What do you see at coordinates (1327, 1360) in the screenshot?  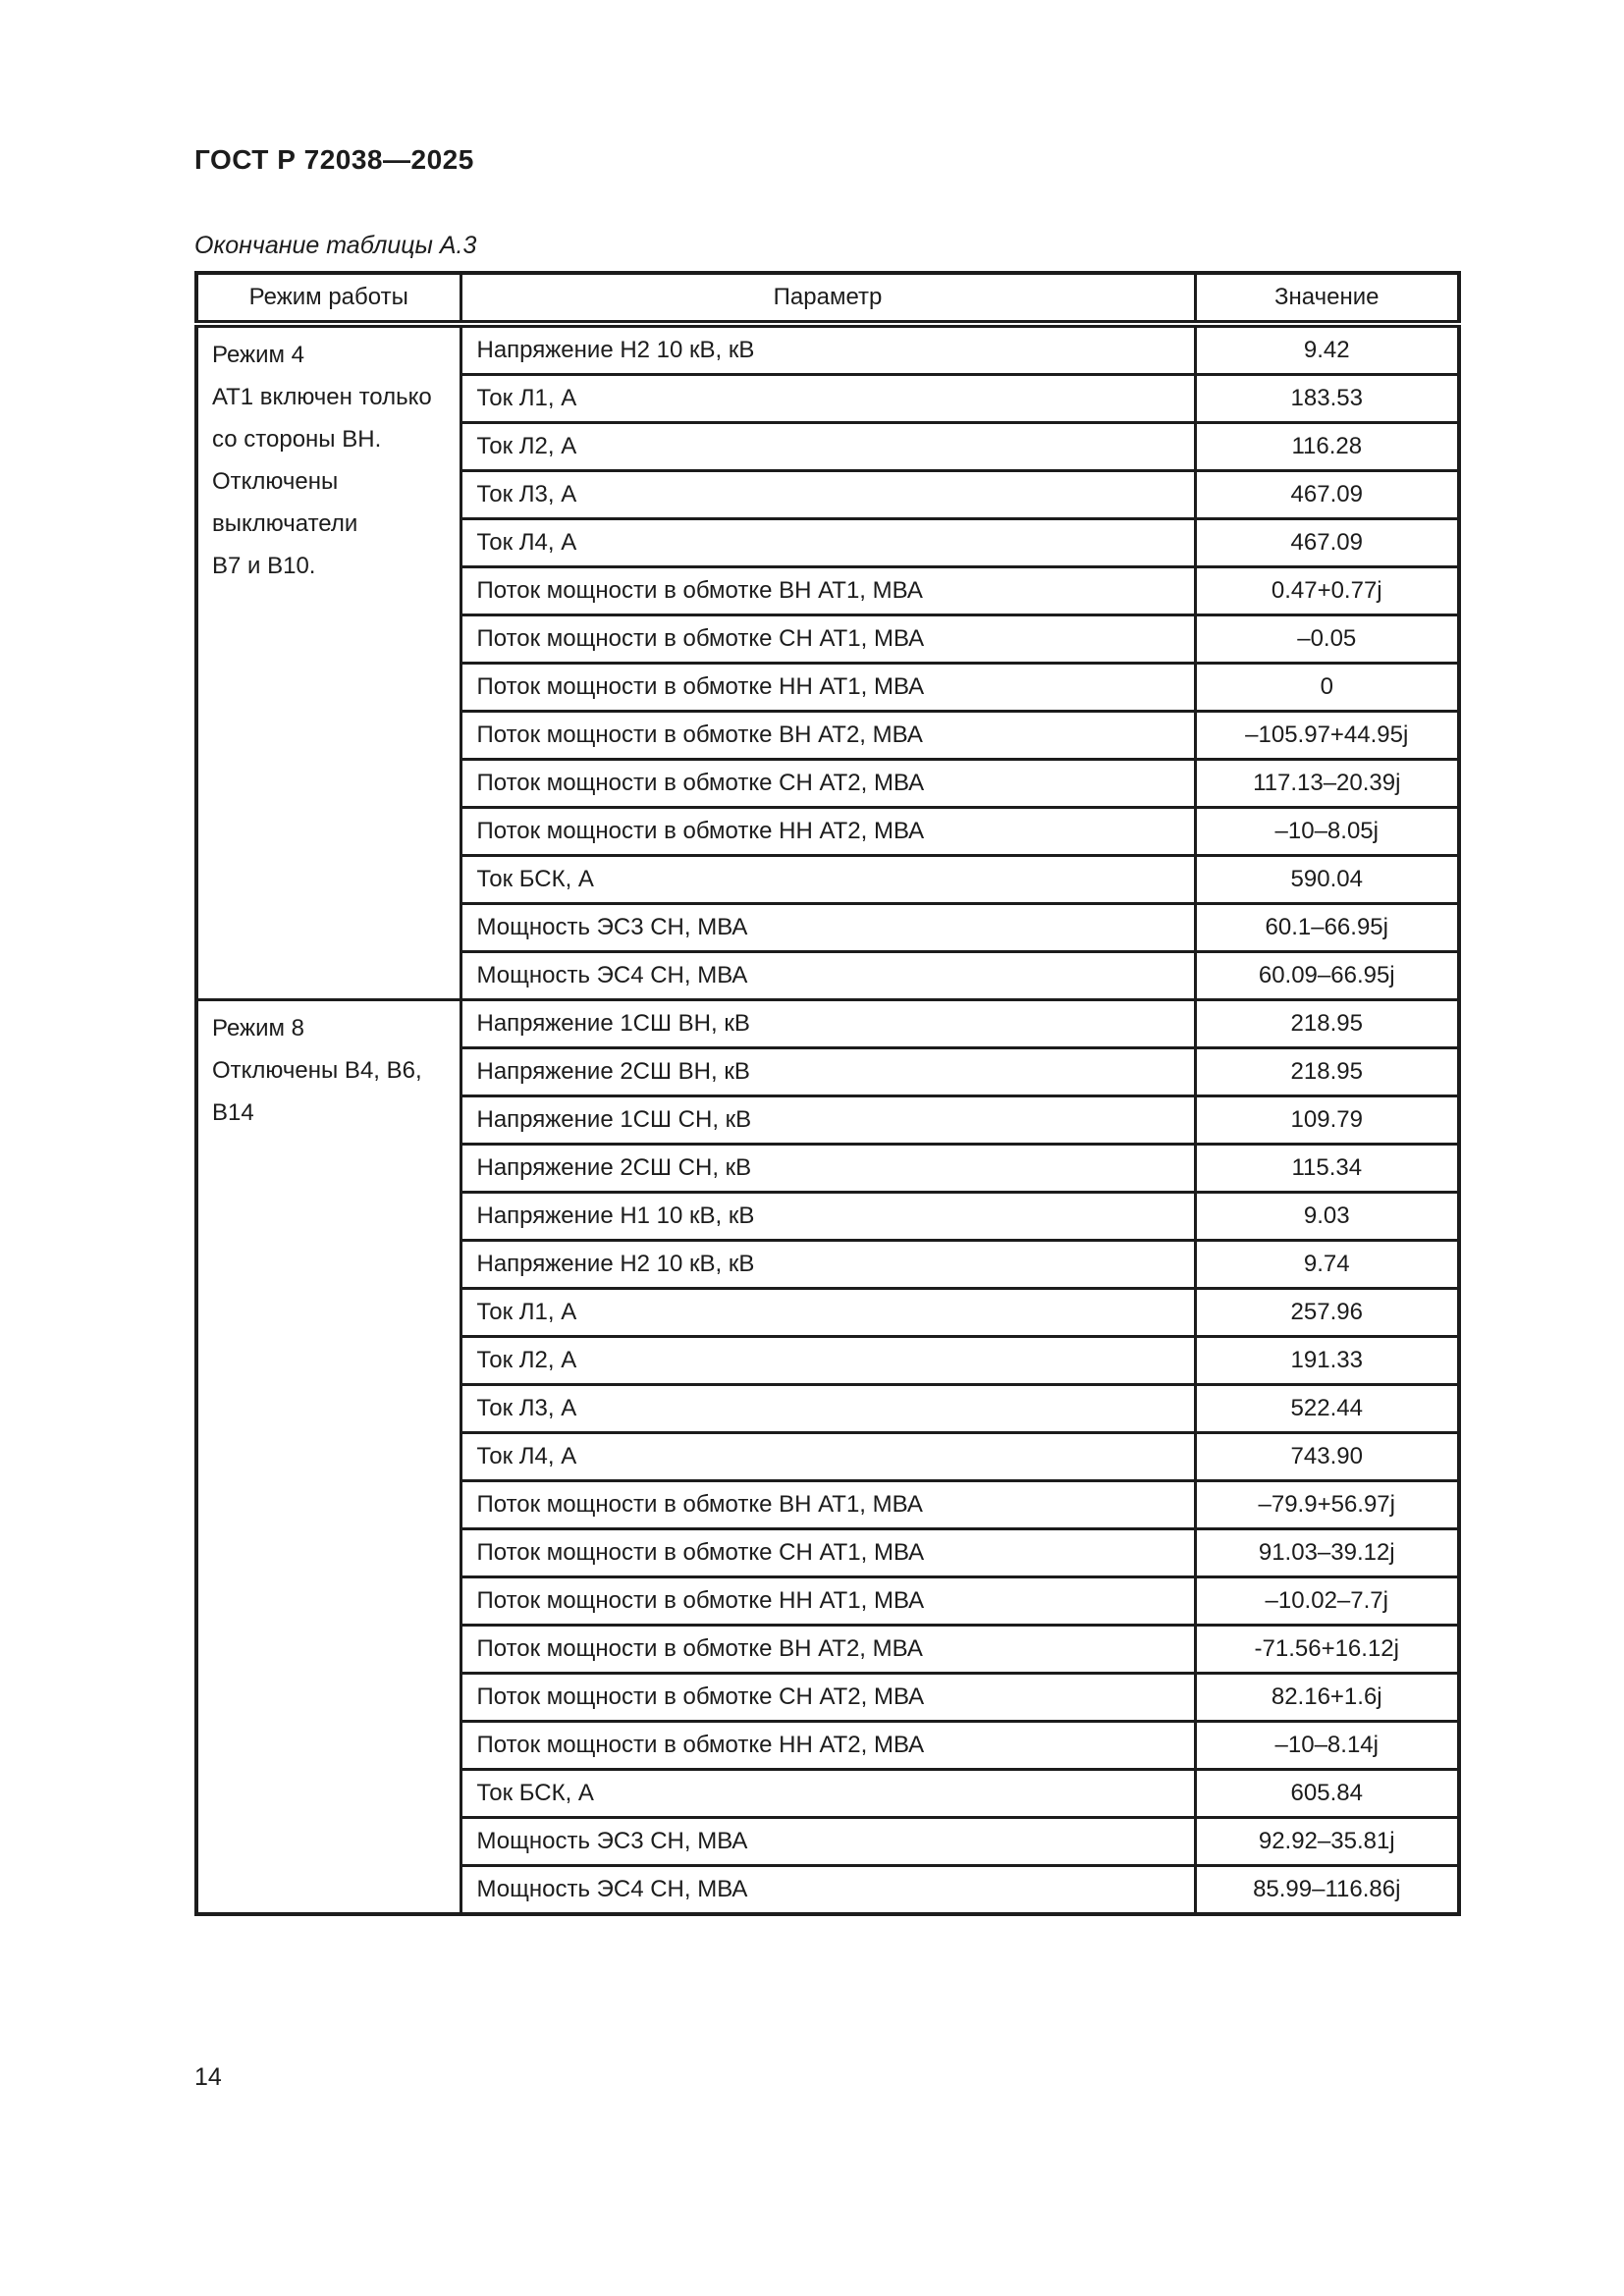 I see `value-cell: 191.33` at bounding box center [1327, 1360].